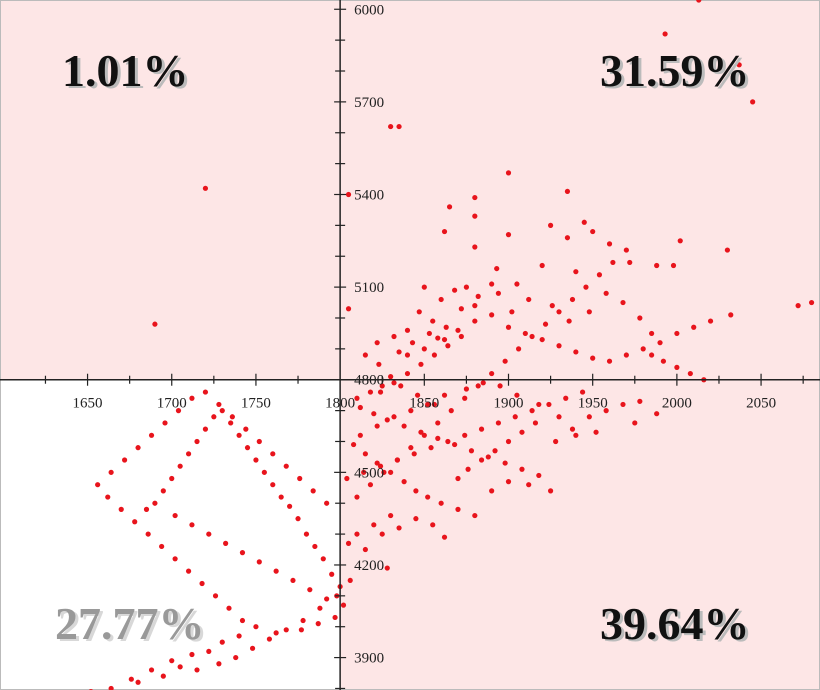 This screenshot has width=820, height=690. Describe the element at coordinates (509, 404) in the screenshot. I see `x-tick-label: 1900` at that location.